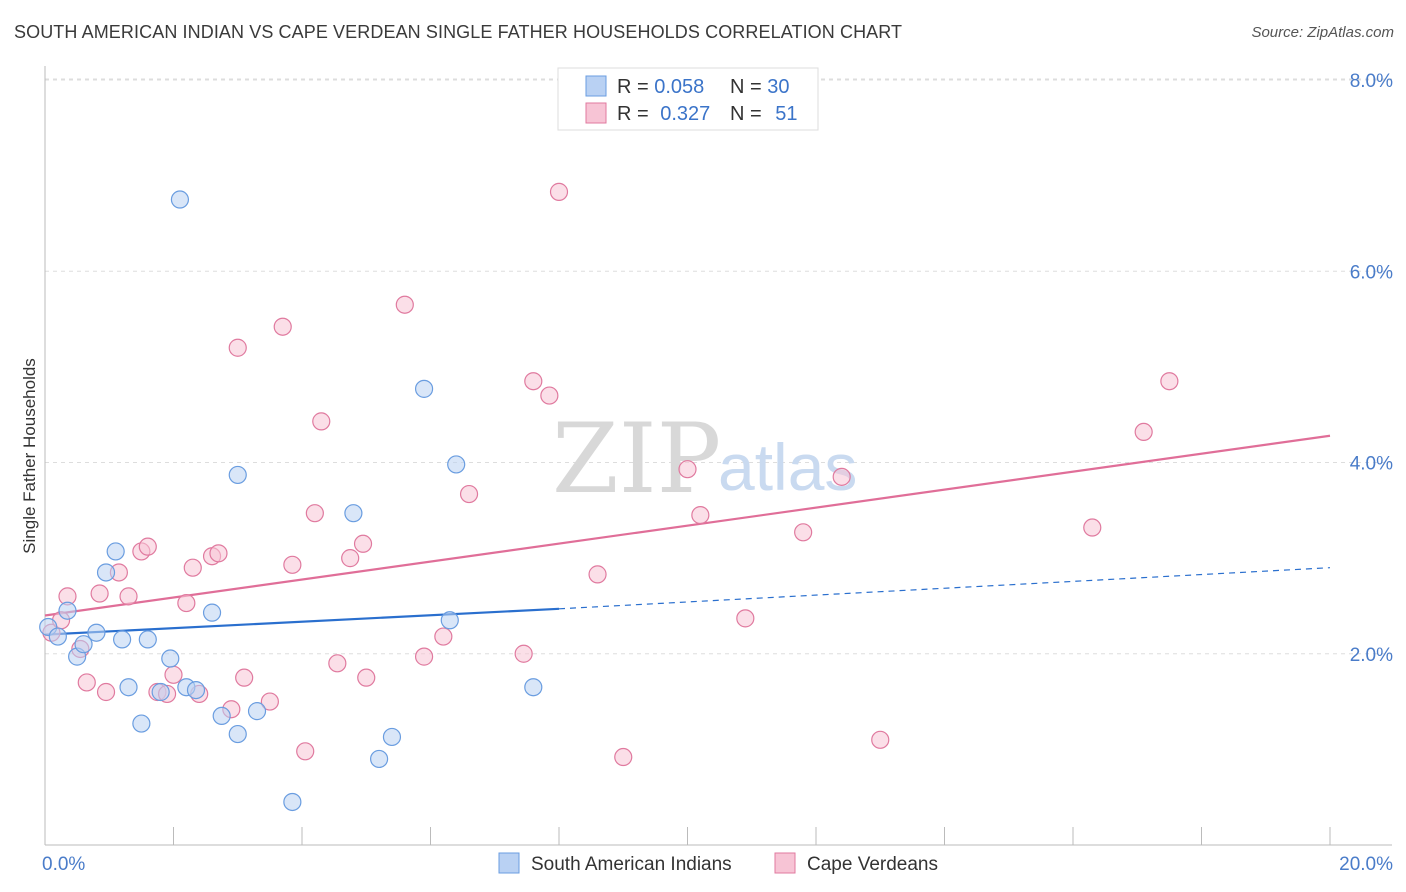 The image size is (1406, 892). I want to click on svg-text: R = 0.327, so click(663, 114).